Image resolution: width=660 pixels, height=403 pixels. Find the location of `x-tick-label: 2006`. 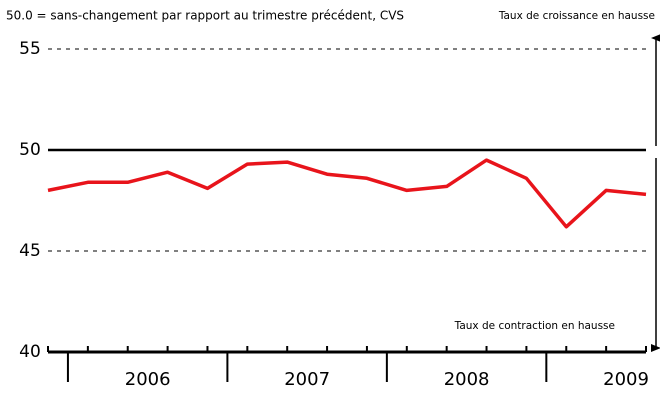

x-tick-label: 2006 is located at coordinates (148, 379).